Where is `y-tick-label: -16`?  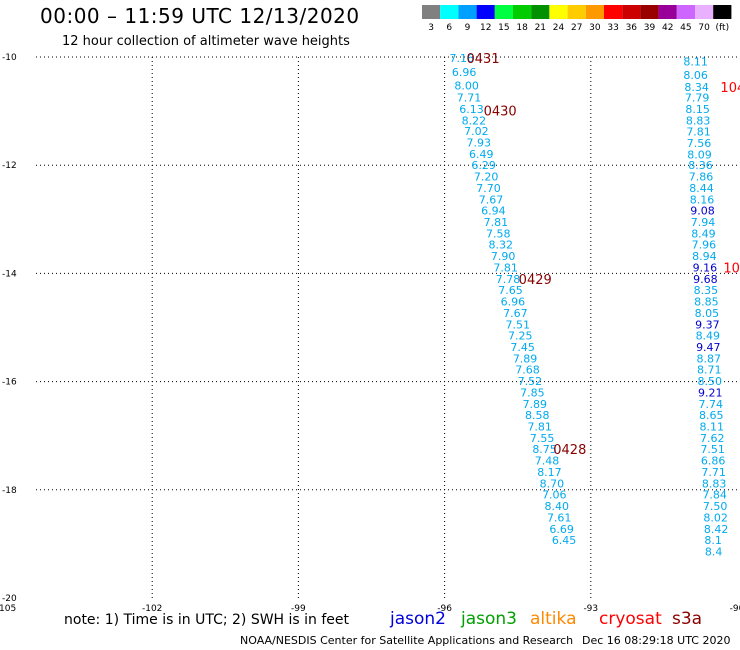
y-tick-label: -16 is located at coordinates (9, 383).